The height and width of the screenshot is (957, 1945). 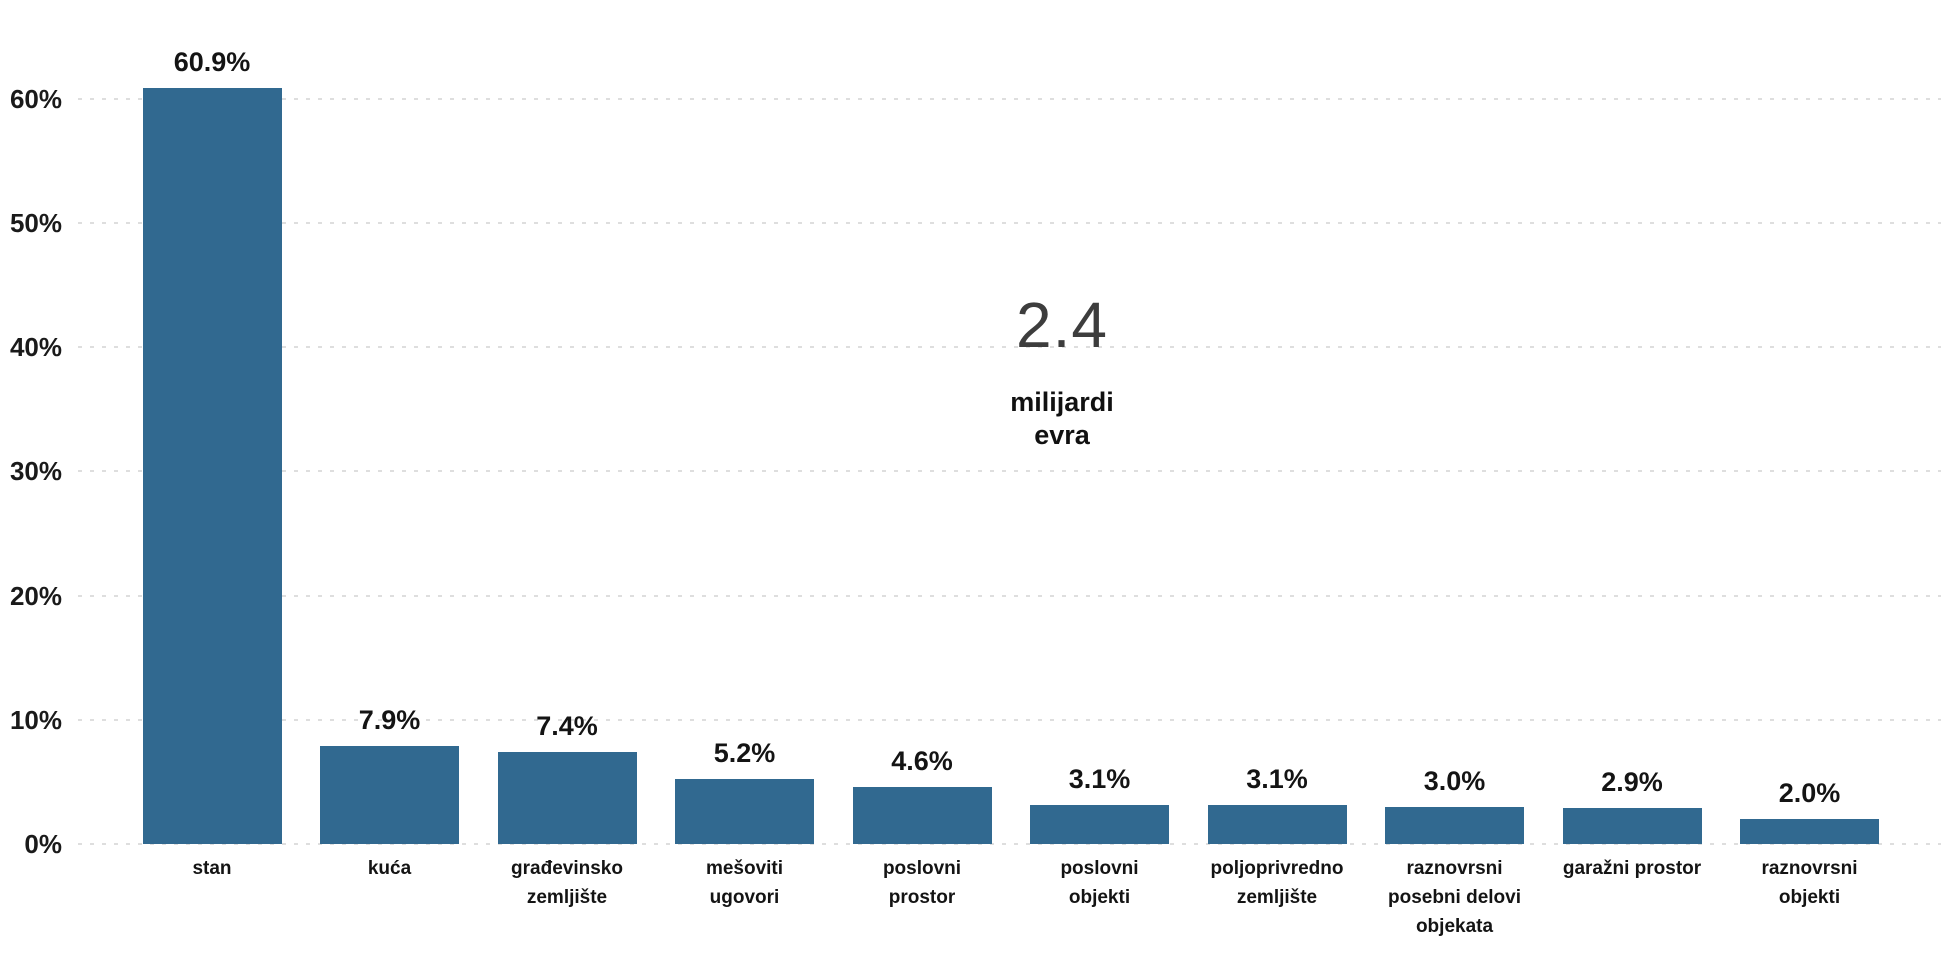 I want to click on y-tick-label-0%: 0%, so click(x=43, y=844).